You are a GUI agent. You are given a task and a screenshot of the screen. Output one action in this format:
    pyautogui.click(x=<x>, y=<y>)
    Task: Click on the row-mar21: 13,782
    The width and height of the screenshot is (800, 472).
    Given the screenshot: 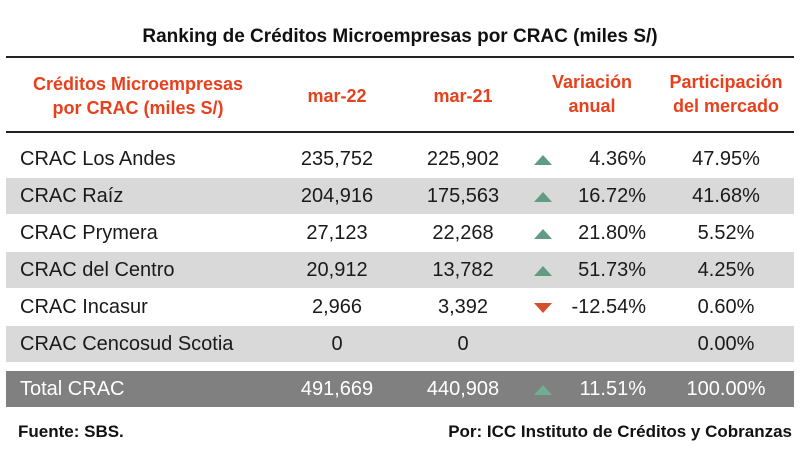 What is the action you would take?
    pyautogui.click(x=463, y=270)
    